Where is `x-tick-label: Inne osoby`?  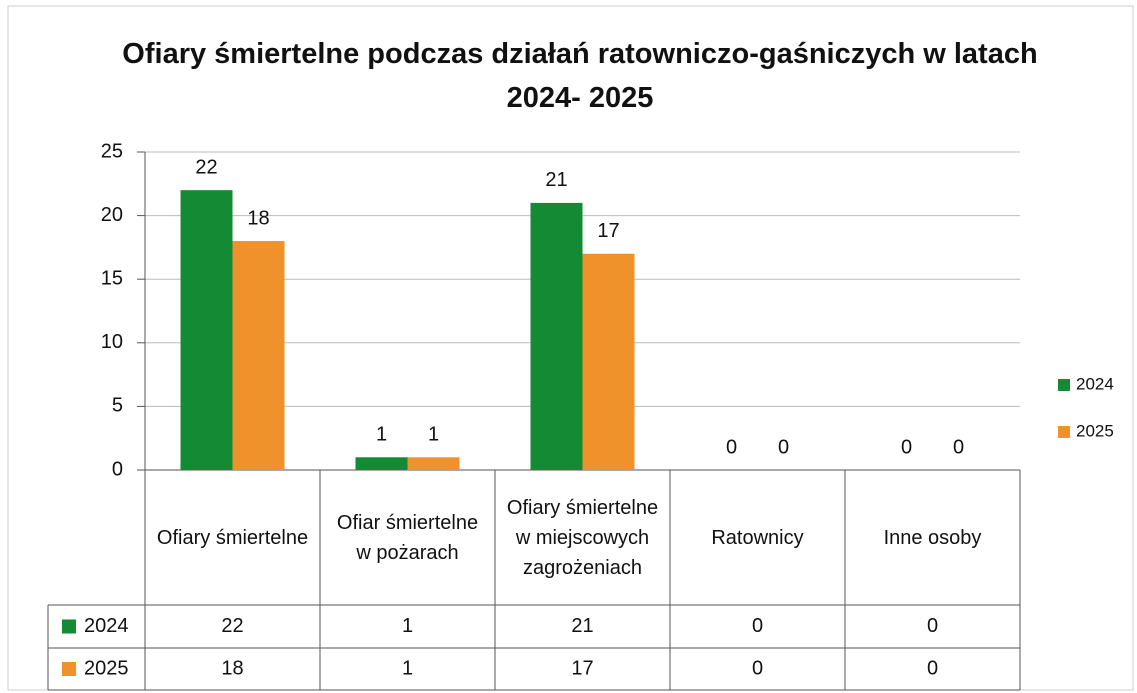 x-tick-label: Inne osoby is located at coordinates (932, 537).